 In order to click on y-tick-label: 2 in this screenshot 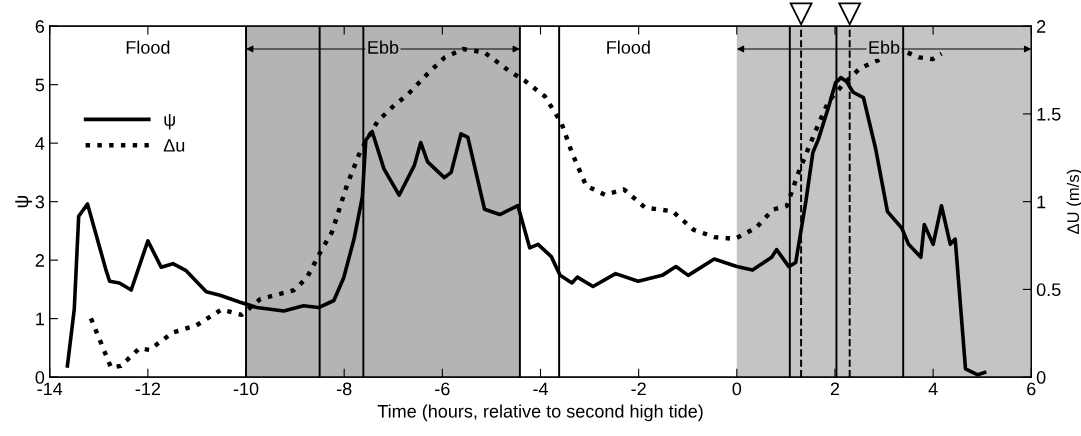, I will do `click(39, 260)`.